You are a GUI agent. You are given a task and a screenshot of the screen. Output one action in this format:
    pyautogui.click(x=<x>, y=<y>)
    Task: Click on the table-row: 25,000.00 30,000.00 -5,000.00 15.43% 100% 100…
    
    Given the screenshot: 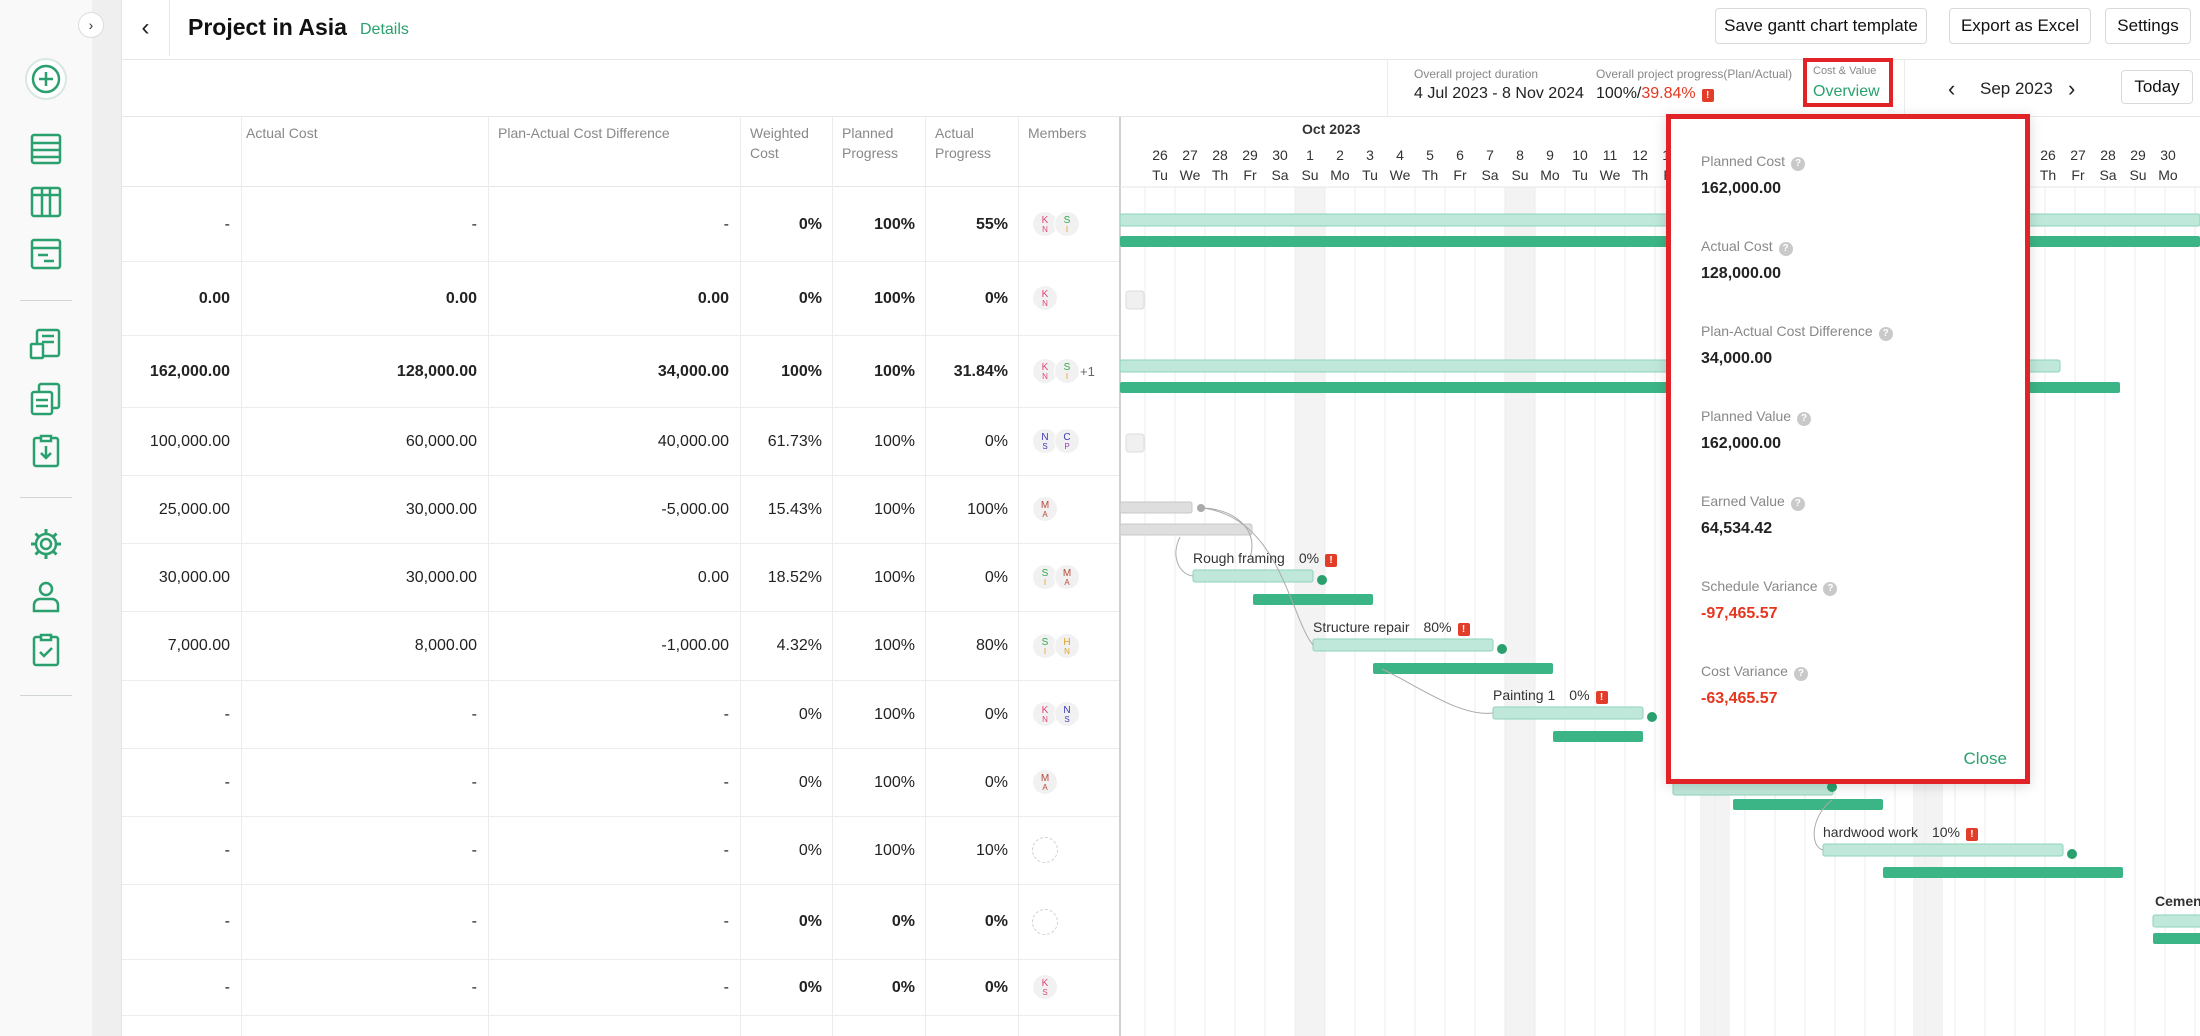 What is the action you would take?
    pyautogui.click(x=621, y=510)
    